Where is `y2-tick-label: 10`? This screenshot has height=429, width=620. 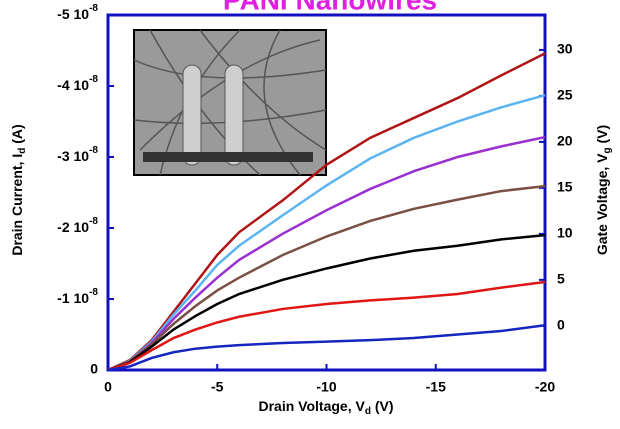 y2-tick-label: 10 is located at coordinates (565, 233).